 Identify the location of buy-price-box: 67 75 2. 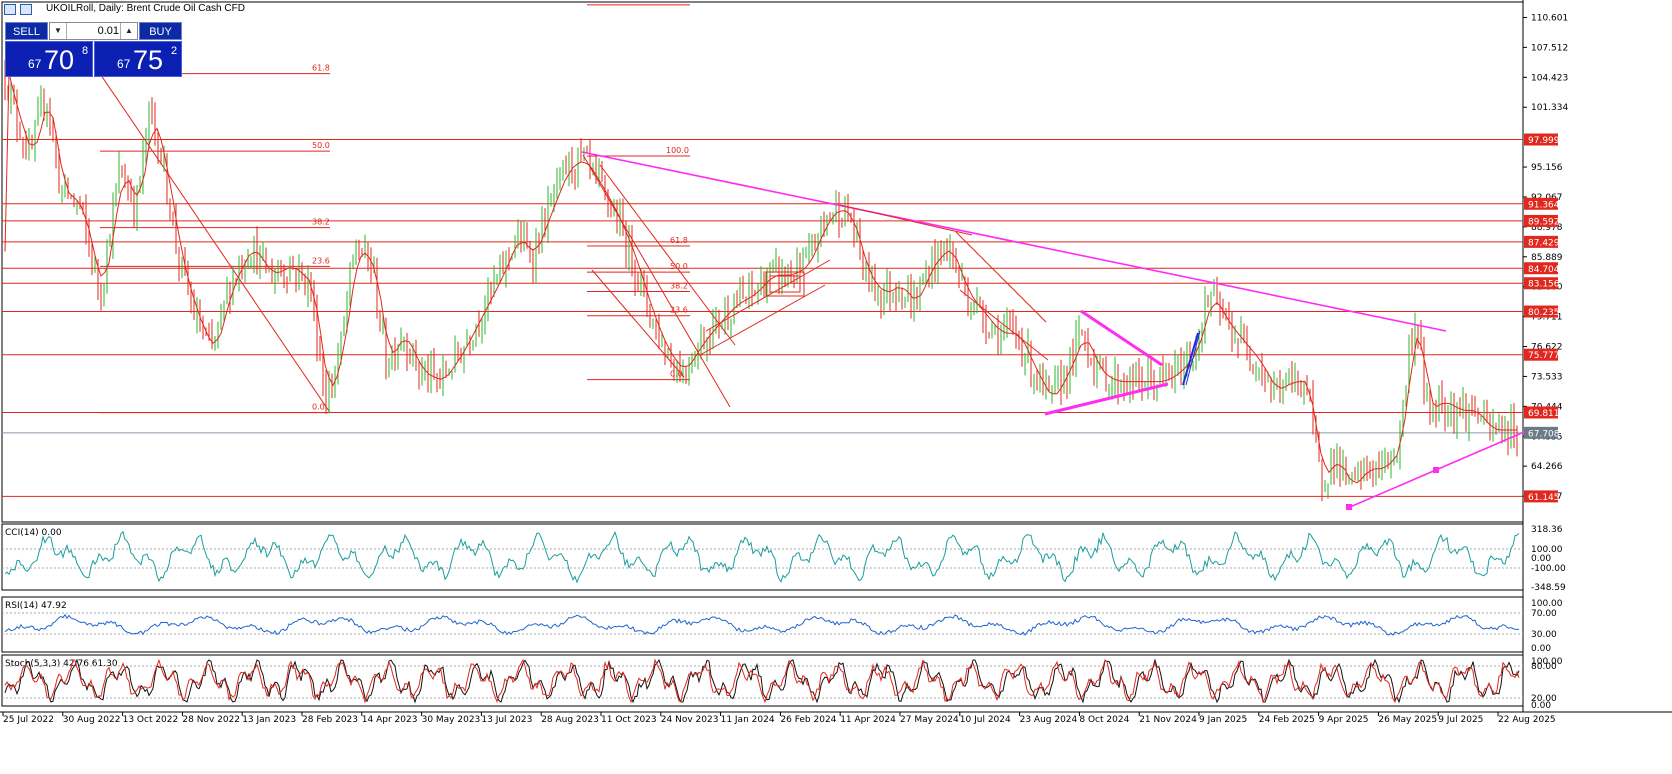
(138, 59).